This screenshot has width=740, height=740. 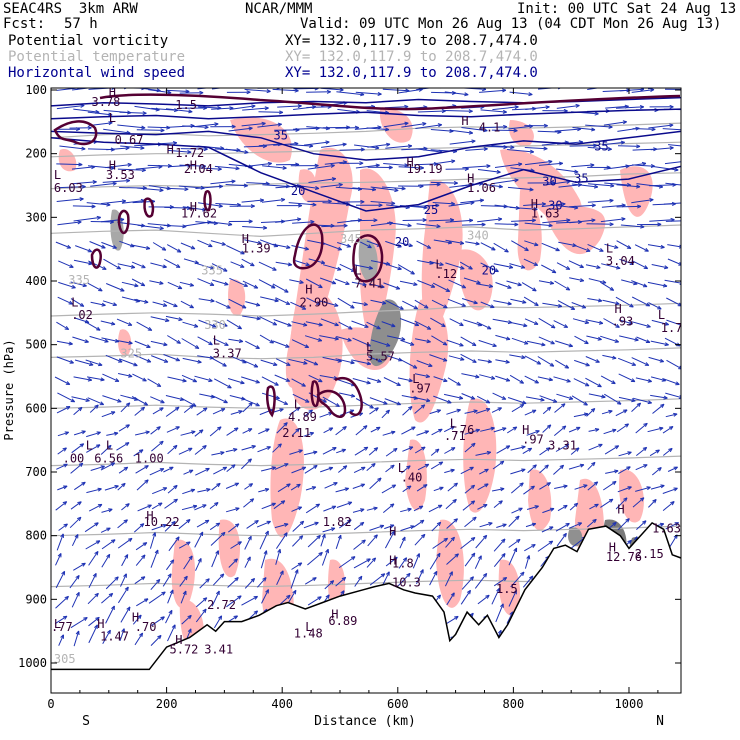 What do you see at coordinates (70, 9) in the screenshot?
I see `header-model: SEAC4RS 3km ARW` at bounding box center [70, 9].